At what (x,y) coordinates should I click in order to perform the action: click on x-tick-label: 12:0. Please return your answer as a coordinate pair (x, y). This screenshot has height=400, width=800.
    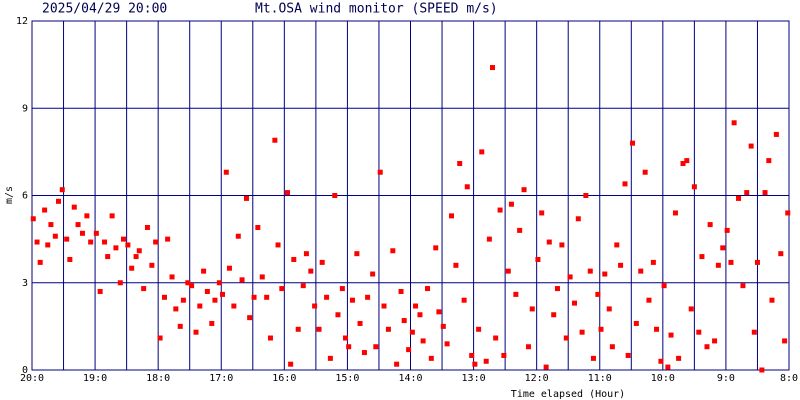
    Looking at the image, I should click on (537, 378).